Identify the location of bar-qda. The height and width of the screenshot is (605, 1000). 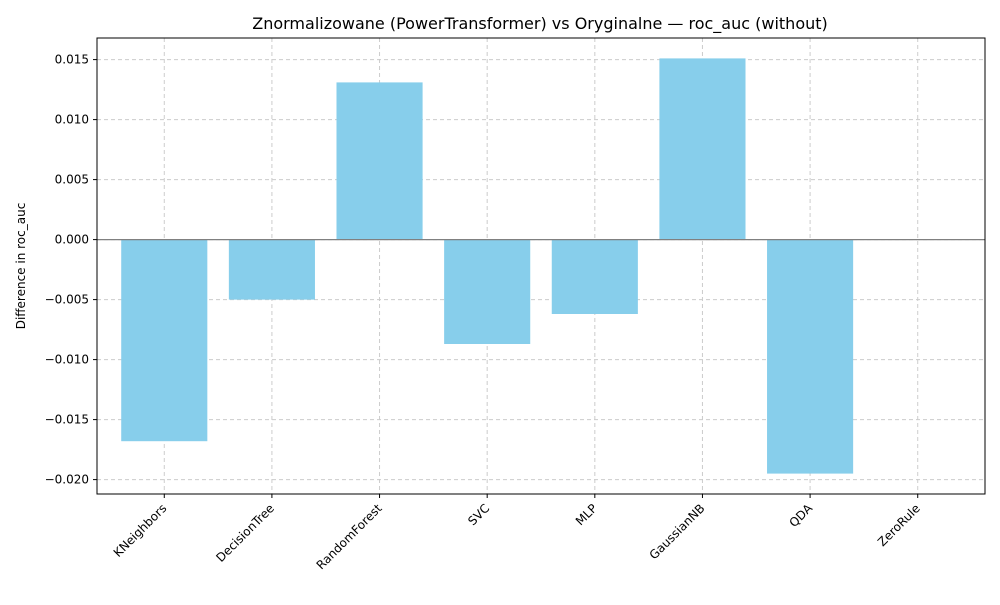
(810, 356).